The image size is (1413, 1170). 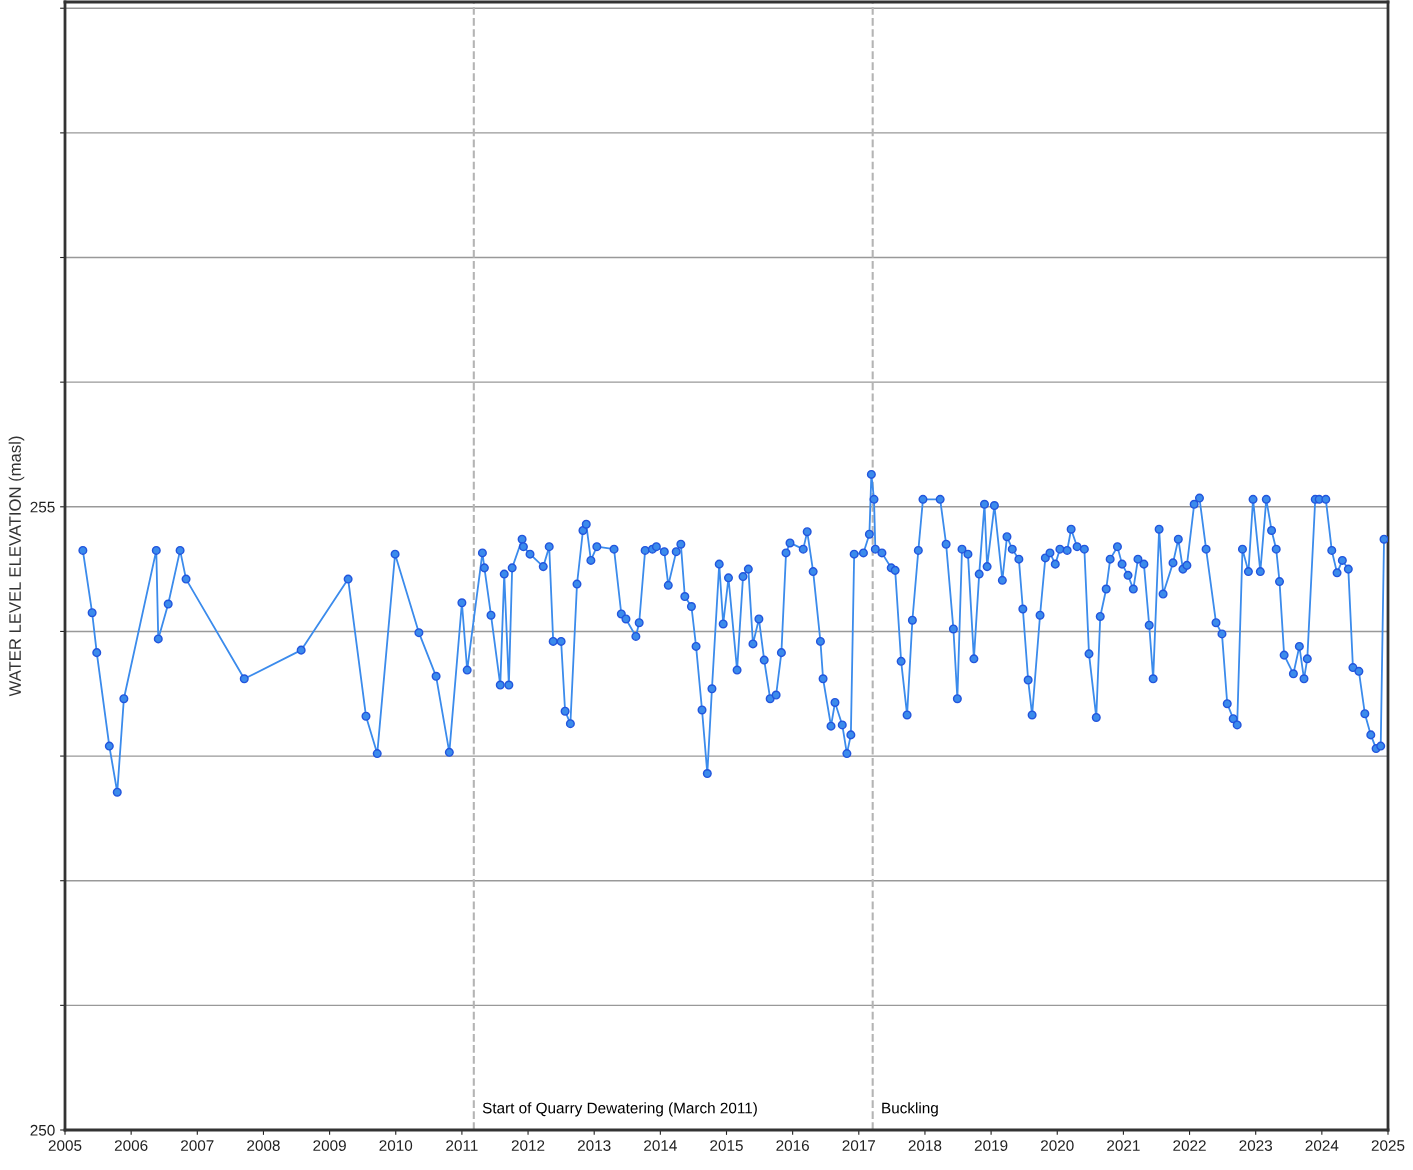 I want to click on ref-line-label: Buckling, so click(x=910, y=1109).